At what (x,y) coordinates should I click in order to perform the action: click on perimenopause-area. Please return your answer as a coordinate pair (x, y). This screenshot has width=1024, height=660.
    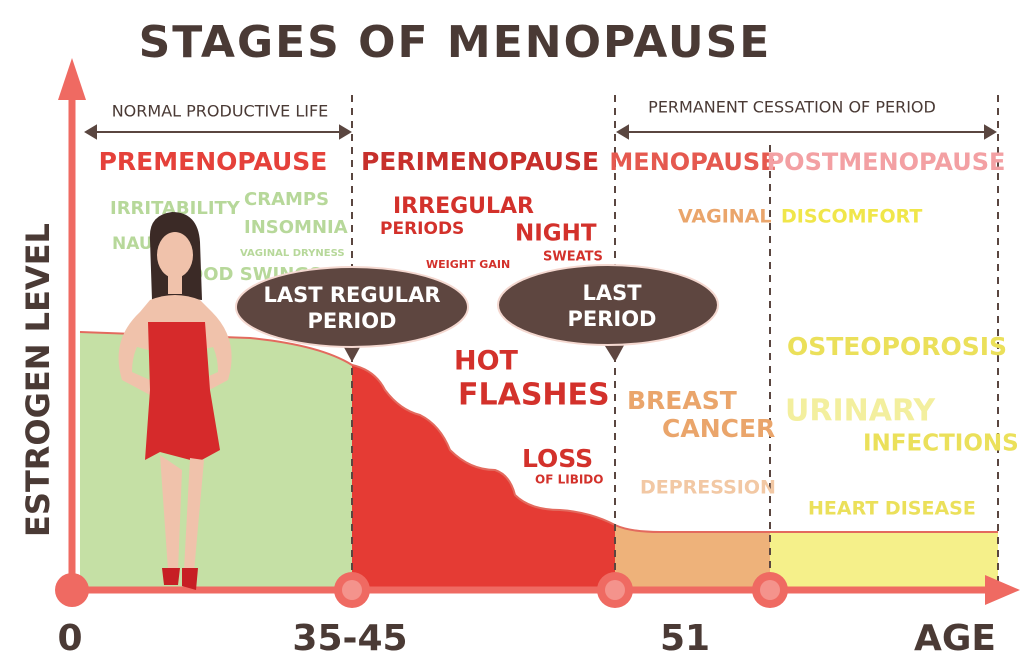
    Looking at the image, I should click on (483, 477).